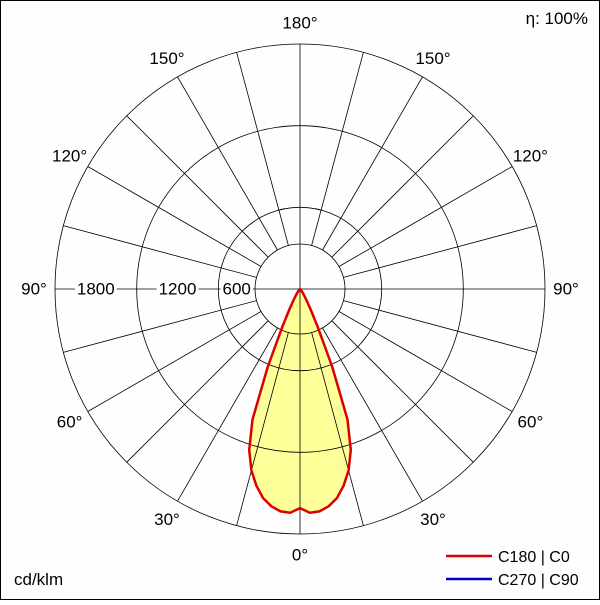 The width and height of the screenshot is (600, 605). What do you see at coordinates (530, 156) in the screenshot?
I see `angle-label-120-right: 120°` at bounding box center [530, 156].